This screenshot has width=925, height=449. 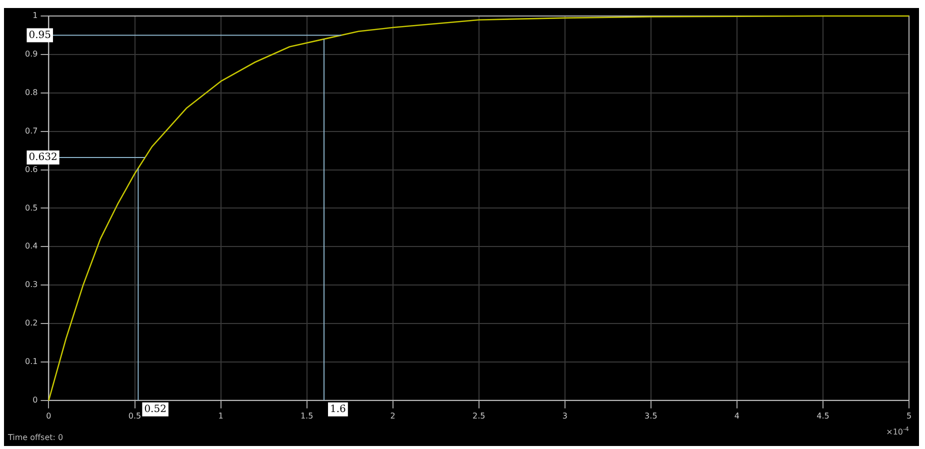 I want to click on y-tick-label: 0.9, so click(x=31, y=54).